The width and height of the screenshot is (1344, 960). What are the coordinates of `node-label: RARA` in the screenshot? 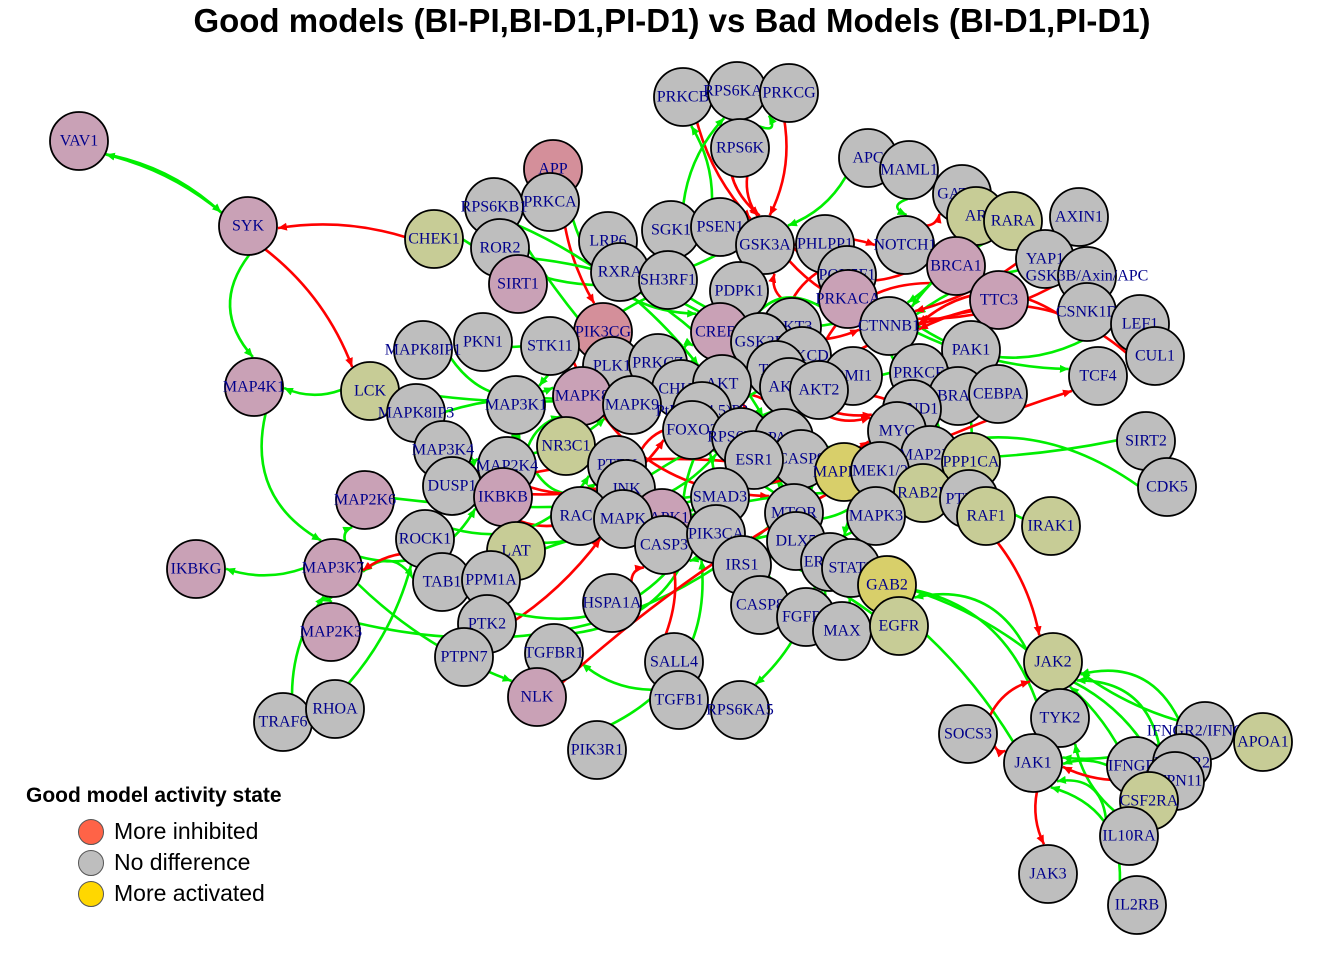 It's located at (1013, 221).